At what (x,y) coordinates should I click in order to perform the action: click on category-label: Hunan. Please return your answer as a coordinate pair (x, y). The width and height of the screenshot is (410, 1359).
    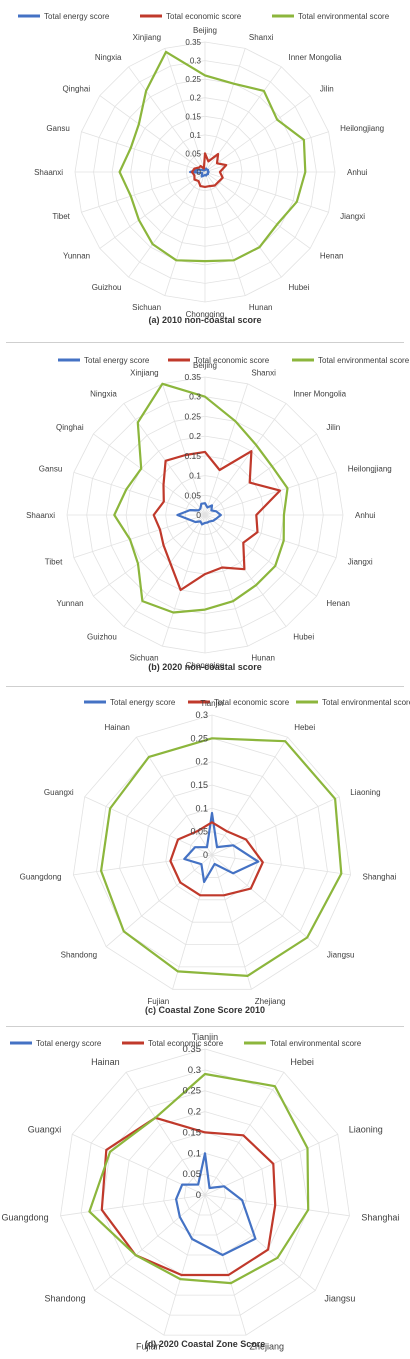
    Looking at the image, I should click on (263, 658).